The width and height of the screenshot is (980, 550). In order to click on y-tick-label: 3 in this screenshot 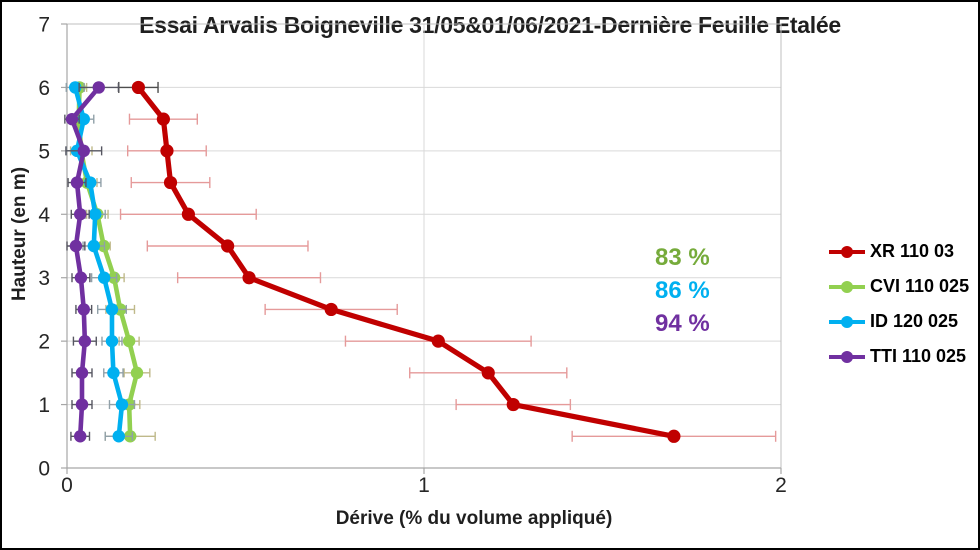, I will do `click(44, 278)`.